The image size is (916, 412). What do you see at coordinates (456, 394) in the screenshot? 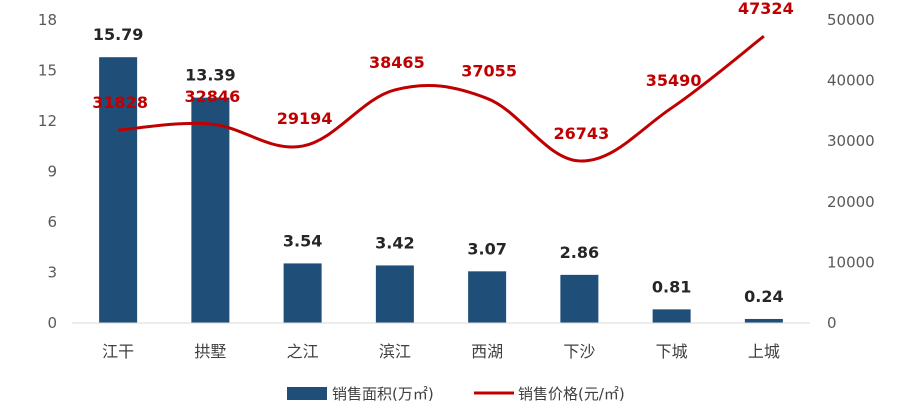
I see `legend: 销售面积(万㎡) 销售价格(元/㎡)` at bounding box center [456, 394].